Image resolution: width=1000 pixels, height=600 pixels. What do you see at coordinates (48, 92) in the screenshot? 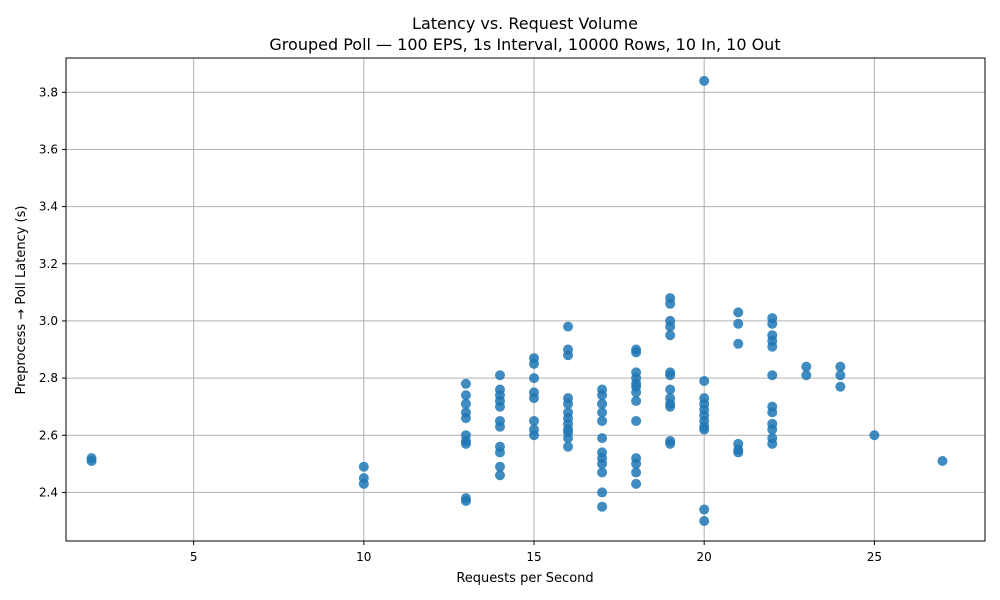
I see `y-tick-label: 3.8` at bounding box center [48, 92].